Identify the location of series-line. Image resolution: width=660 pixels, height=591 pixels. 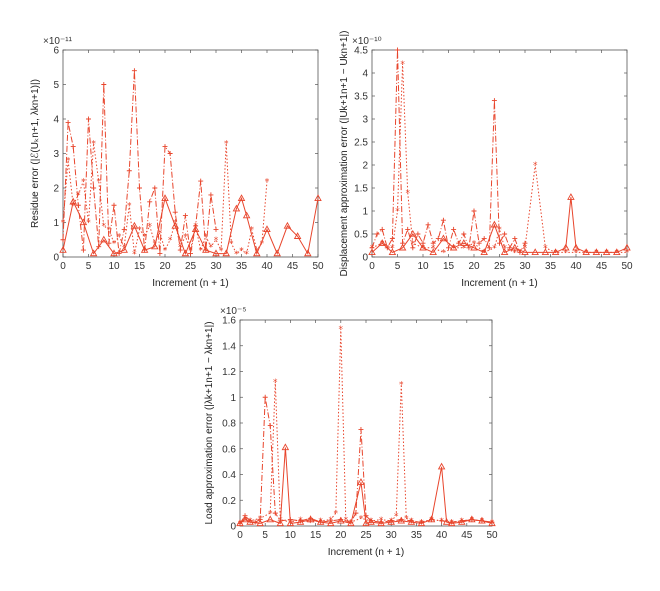
(366, 460).